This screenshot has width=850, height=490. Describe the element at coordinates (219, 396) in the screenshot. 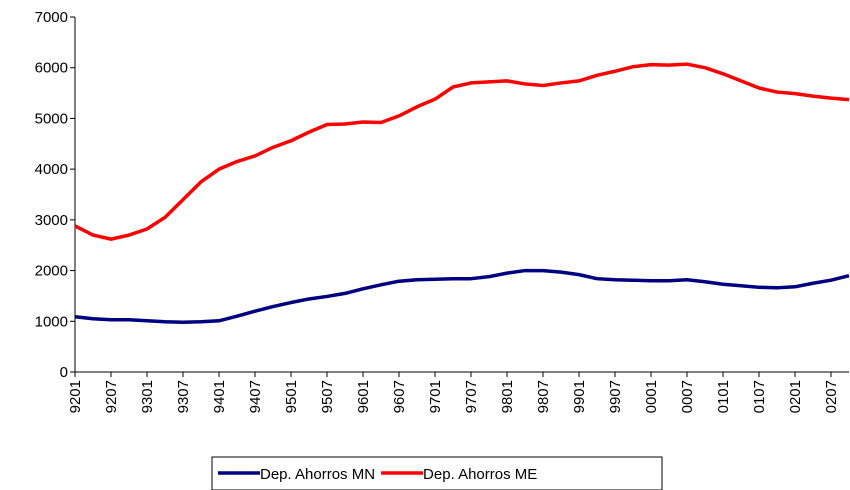

I see `x-tick-label: 9401` at that location.